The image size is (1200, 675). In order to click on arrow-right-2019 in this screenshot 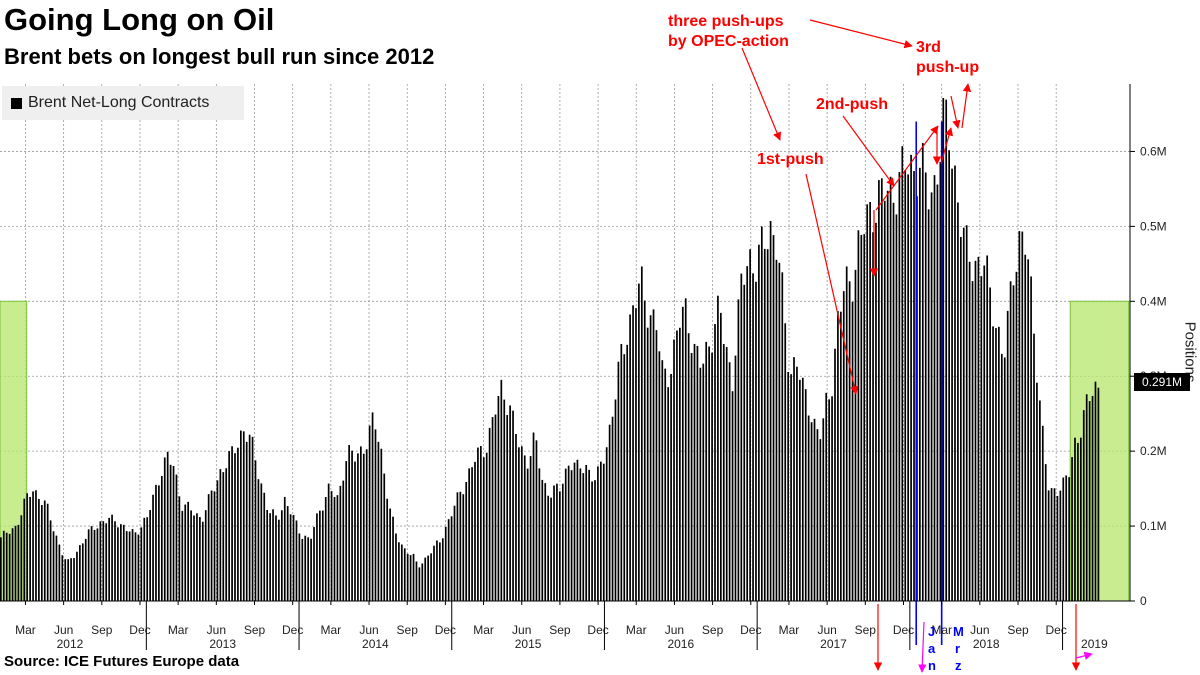, I will do `click(1084, 655)`.